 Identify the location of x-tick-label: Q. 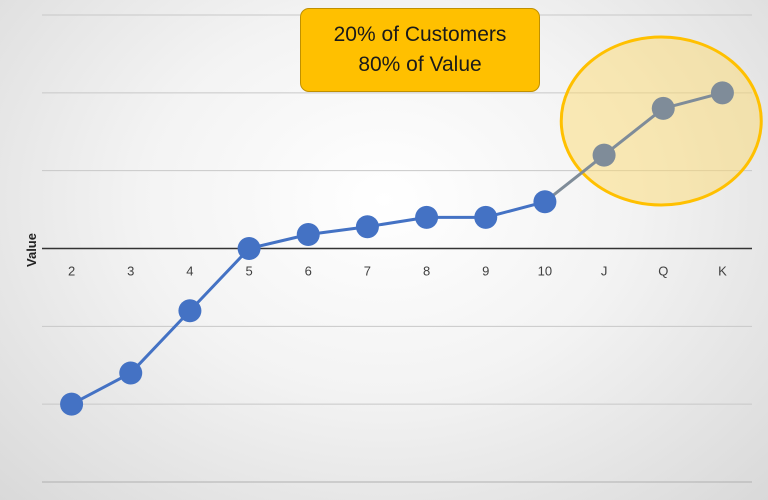
(663, 271).